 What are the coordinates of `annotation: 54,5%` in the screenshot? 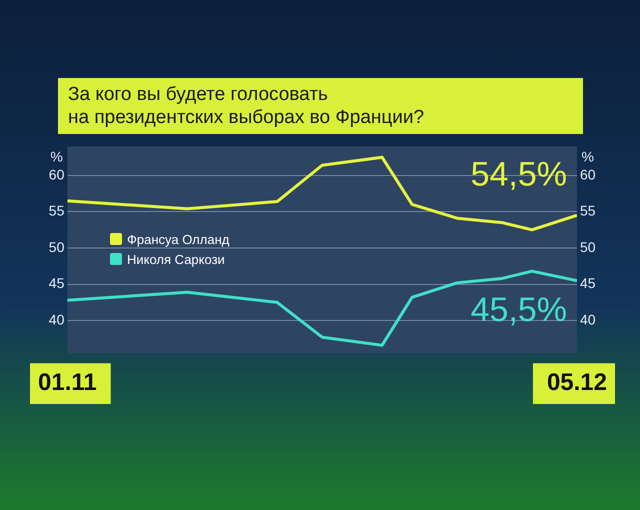 It's located at (518, 175).